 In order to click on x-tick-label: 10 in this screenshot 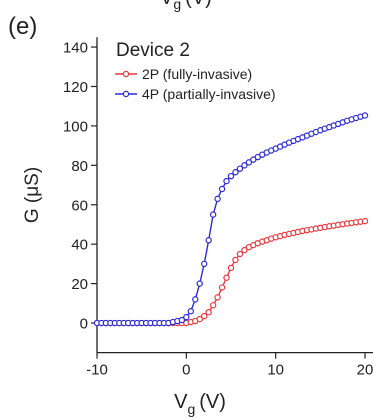, I will do `click(275, 370)`.